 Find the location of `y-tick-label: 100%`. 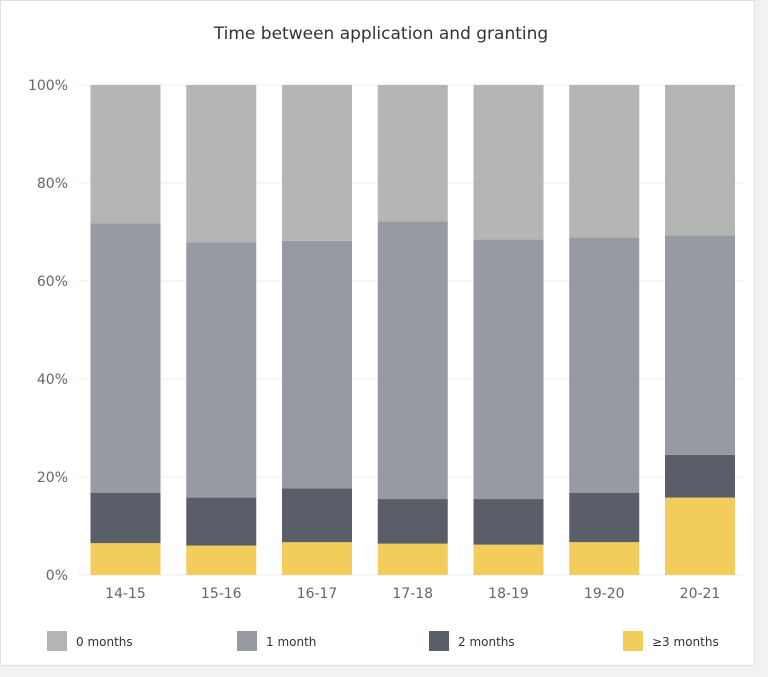

y-tick-label: 100% is located at coordinates (48, 86).